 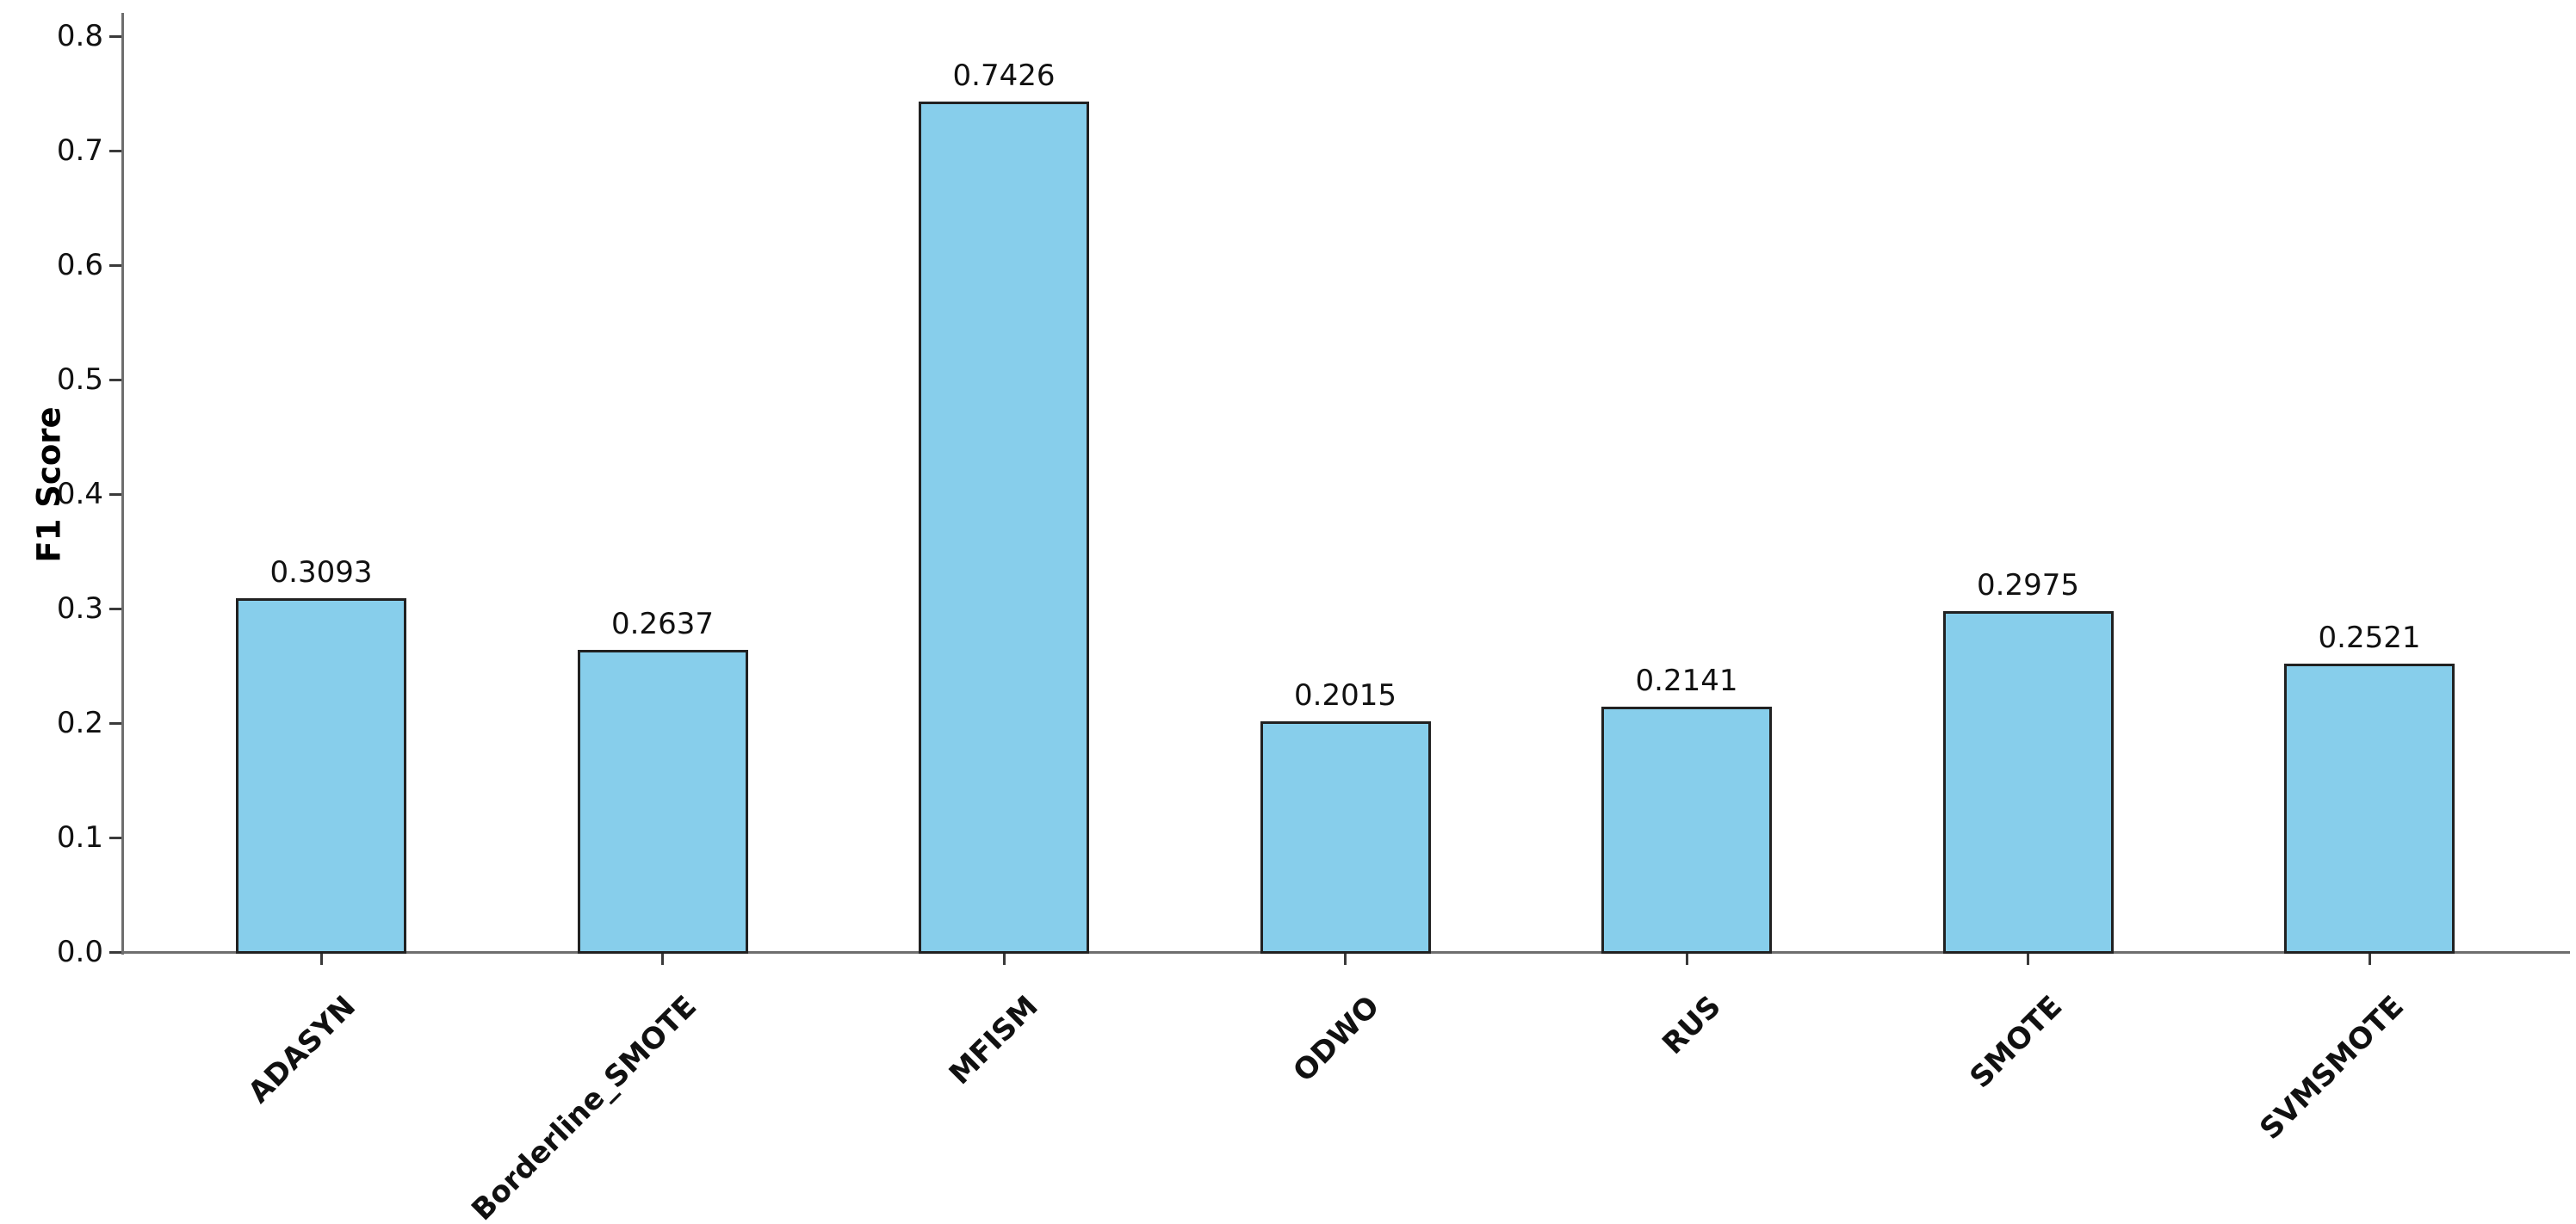 I want to click on x-tick-label: Borderline_SMOTE, so click(x=584, y=1107).